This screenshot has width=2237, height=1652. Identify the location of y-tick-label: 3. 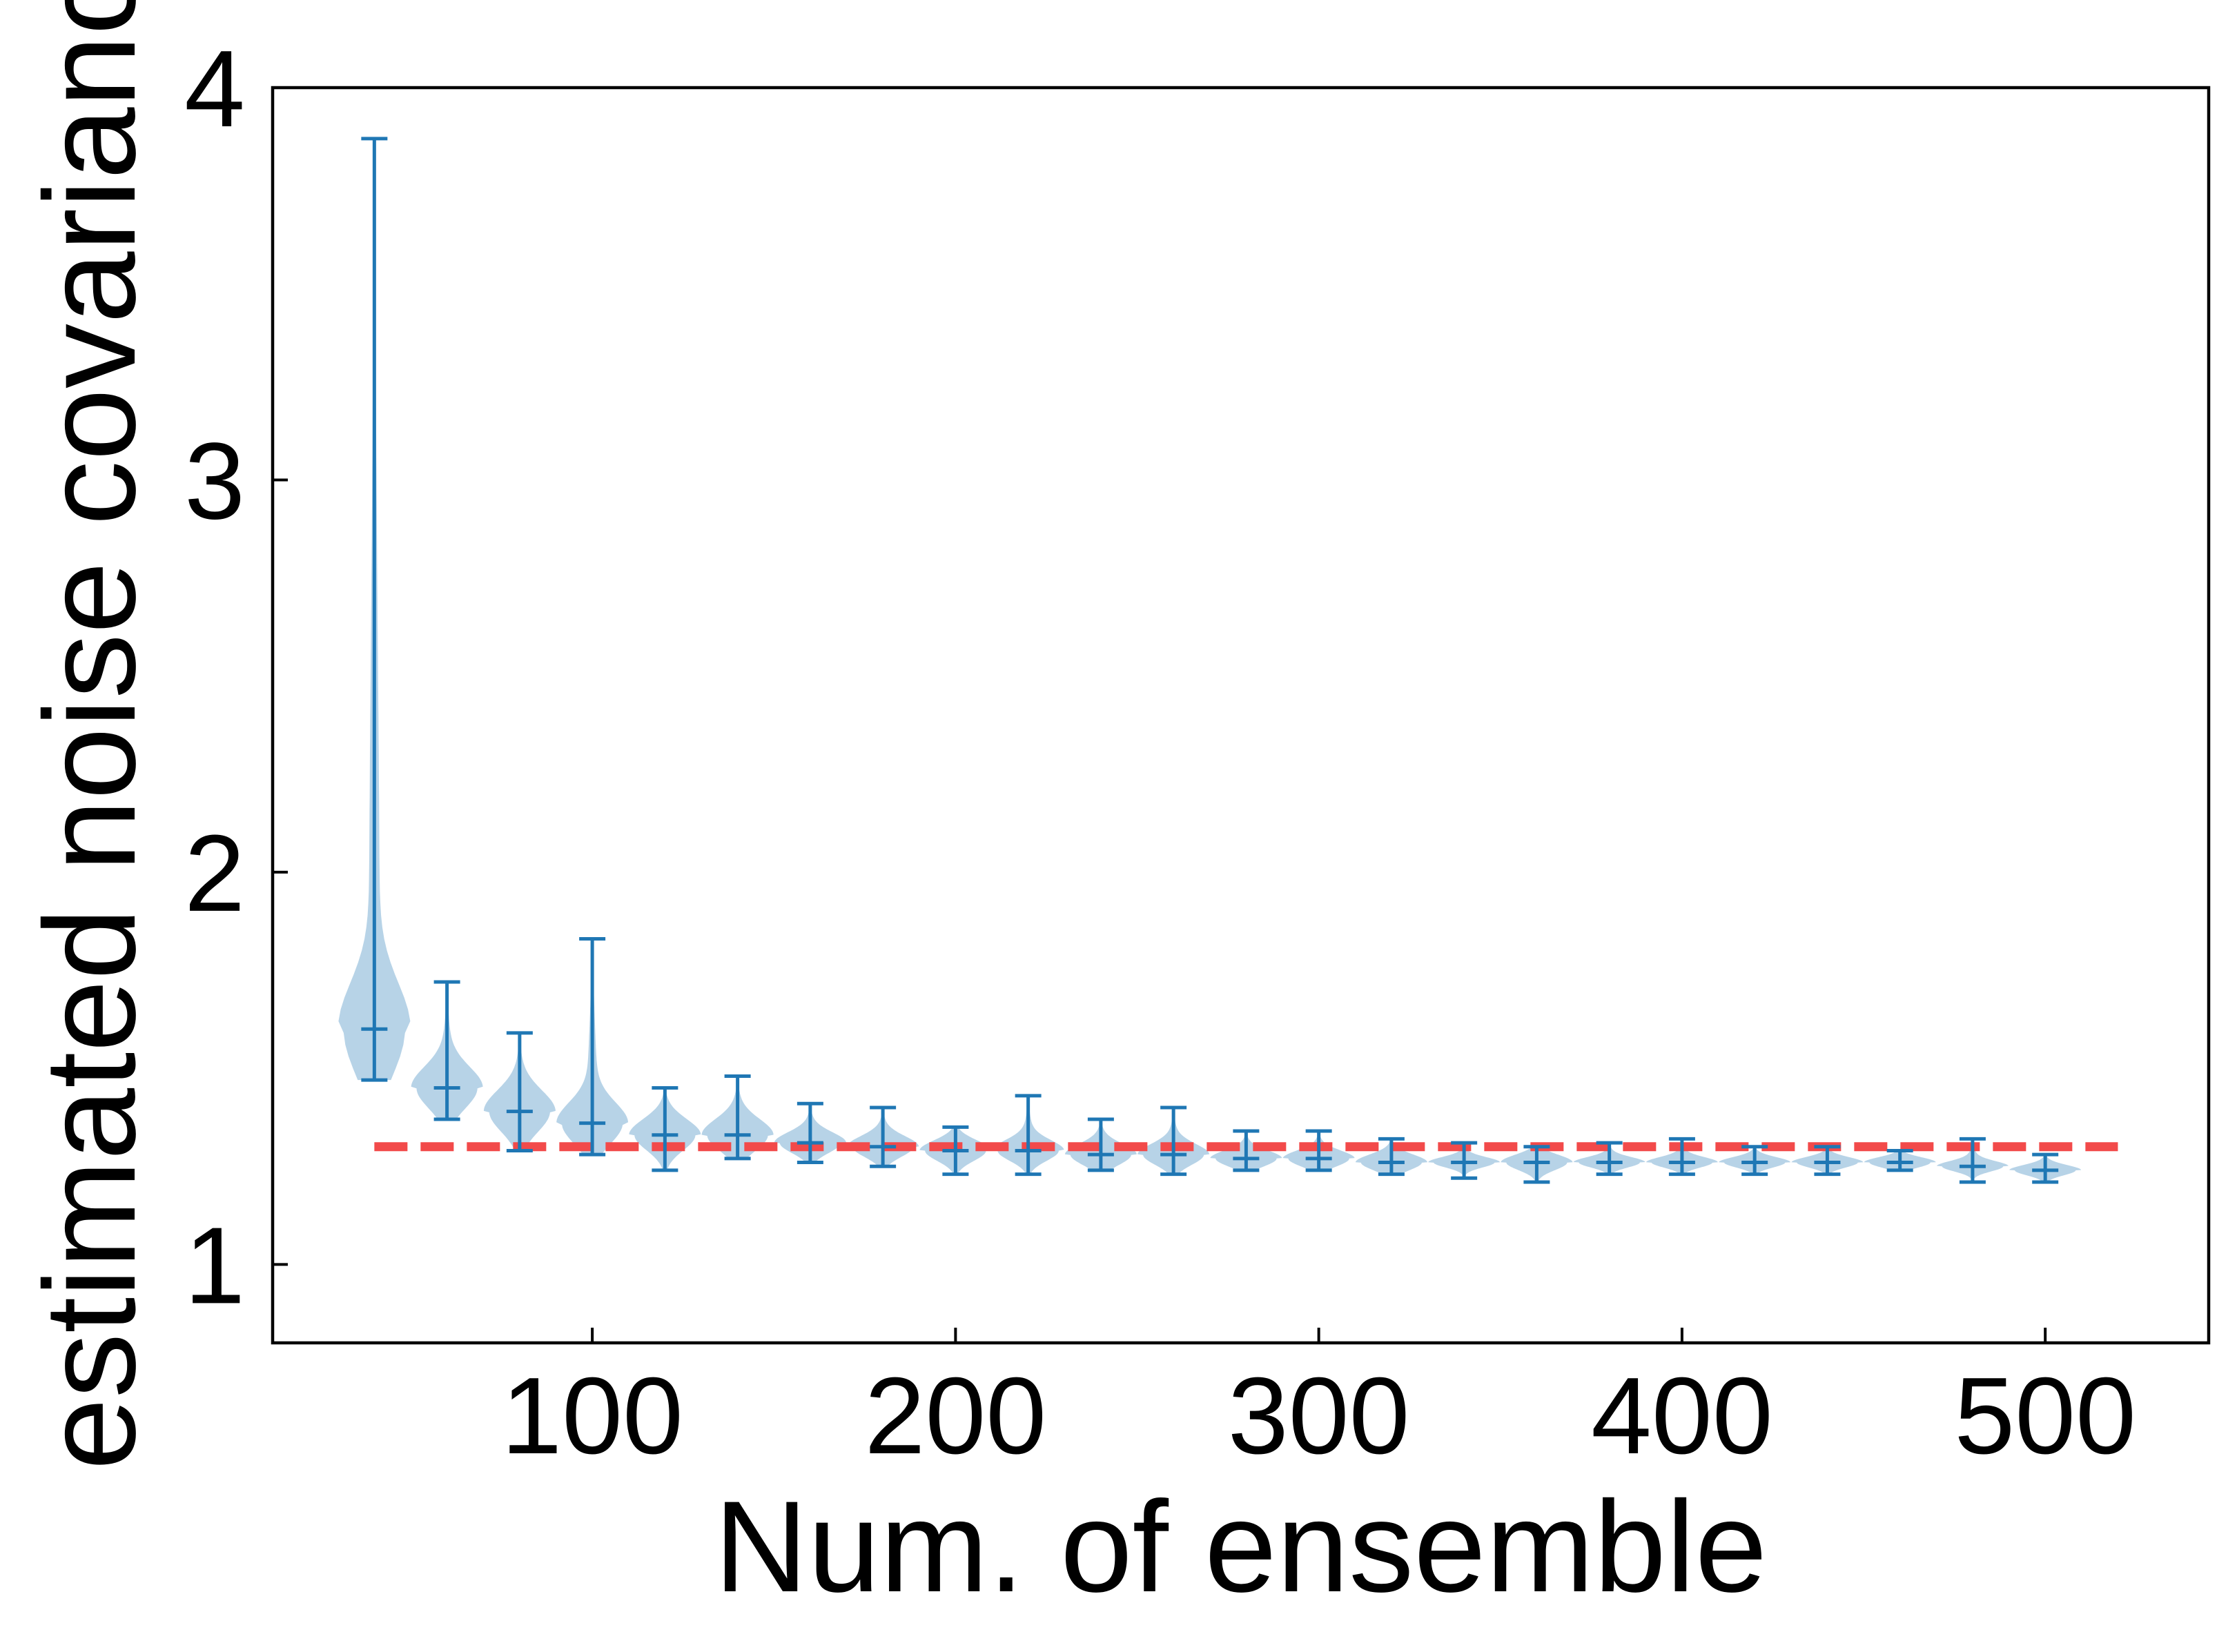
(214, 481).